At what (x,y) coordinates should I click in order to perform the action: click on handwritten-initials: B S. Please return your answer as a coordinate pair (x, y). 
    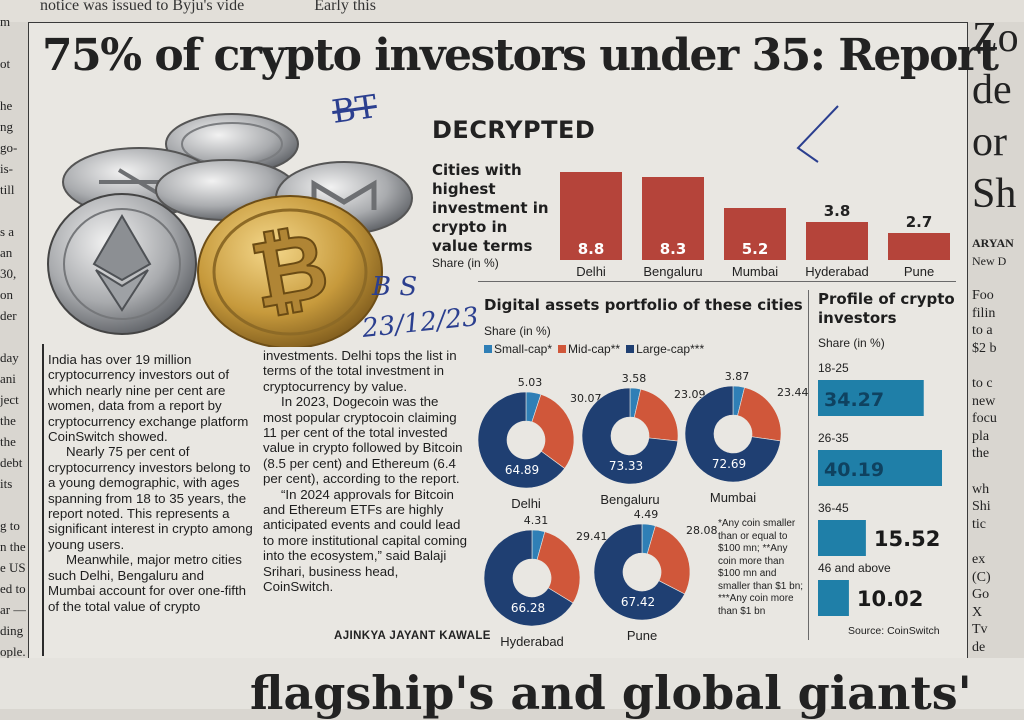
    Looking at the image, I should click on (395, 287).